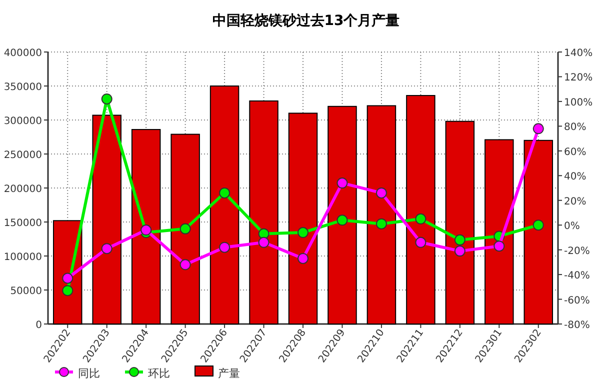  I want to click on y-tick-label: 250000, so click(23, 155).